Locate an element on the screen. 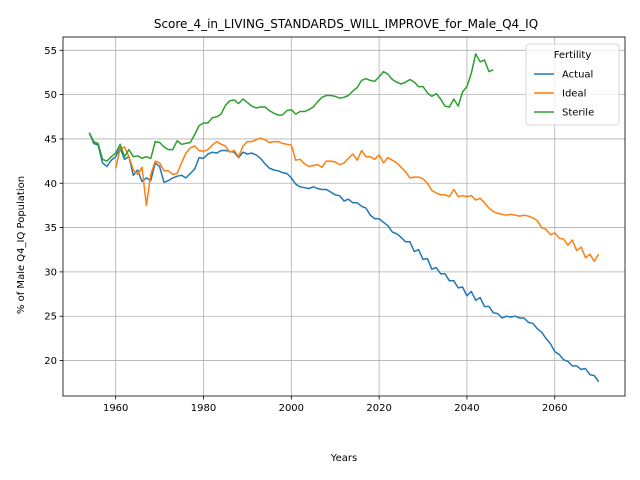  y-tick-label: 50 is located at coordinates (50, 95).